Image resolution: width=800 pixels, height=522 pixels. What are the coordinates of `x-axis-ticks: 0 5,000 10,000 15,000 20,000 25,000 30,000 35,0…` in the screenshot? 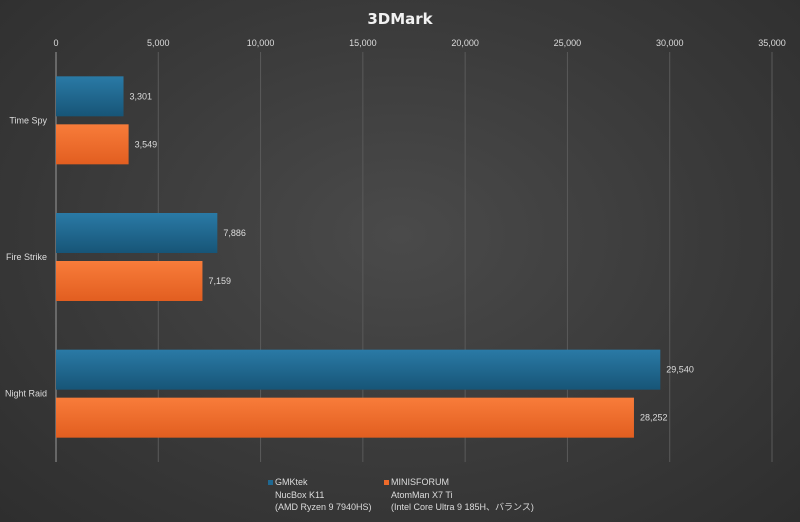 It's located at (419, 43).